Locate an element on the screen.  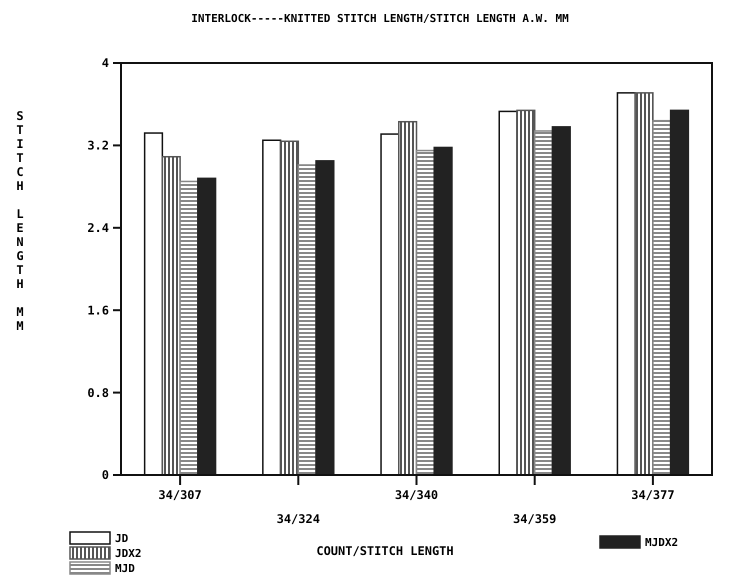
x-tick-label: 34/377 is located at coordinates (653, 495).